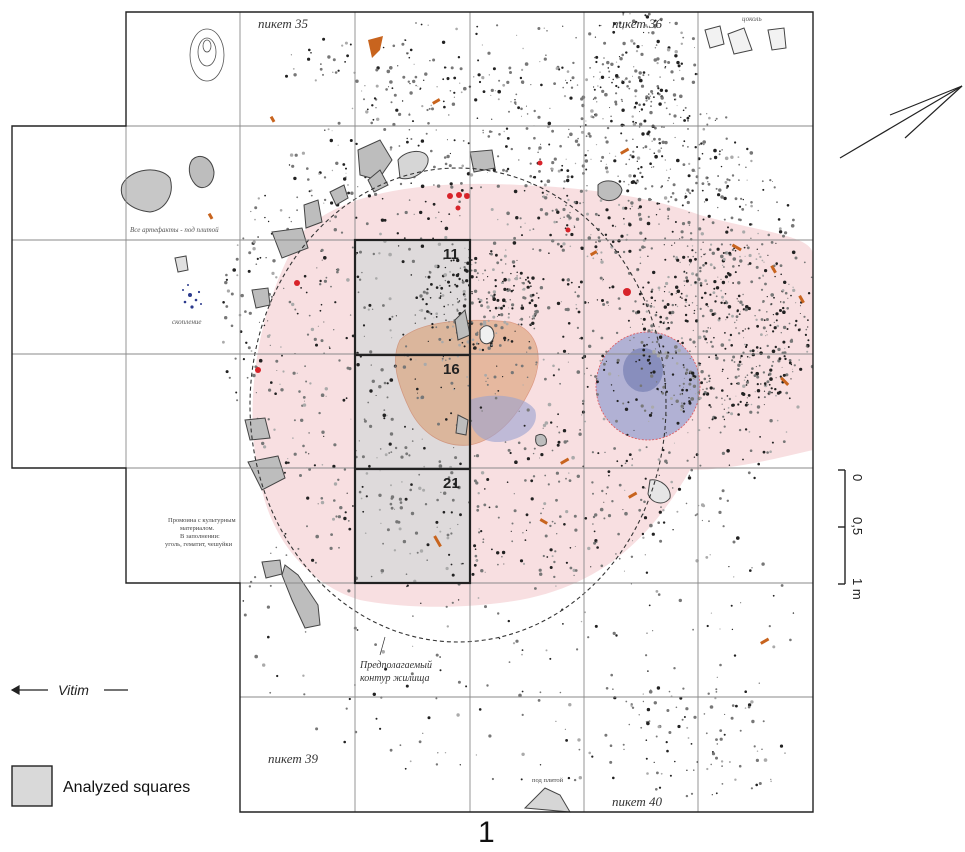 The height and width of the screenshot is (852, 965). Describe the element at coordinates (842, 527) in the screenshot. I see `scale-bar` at that location.